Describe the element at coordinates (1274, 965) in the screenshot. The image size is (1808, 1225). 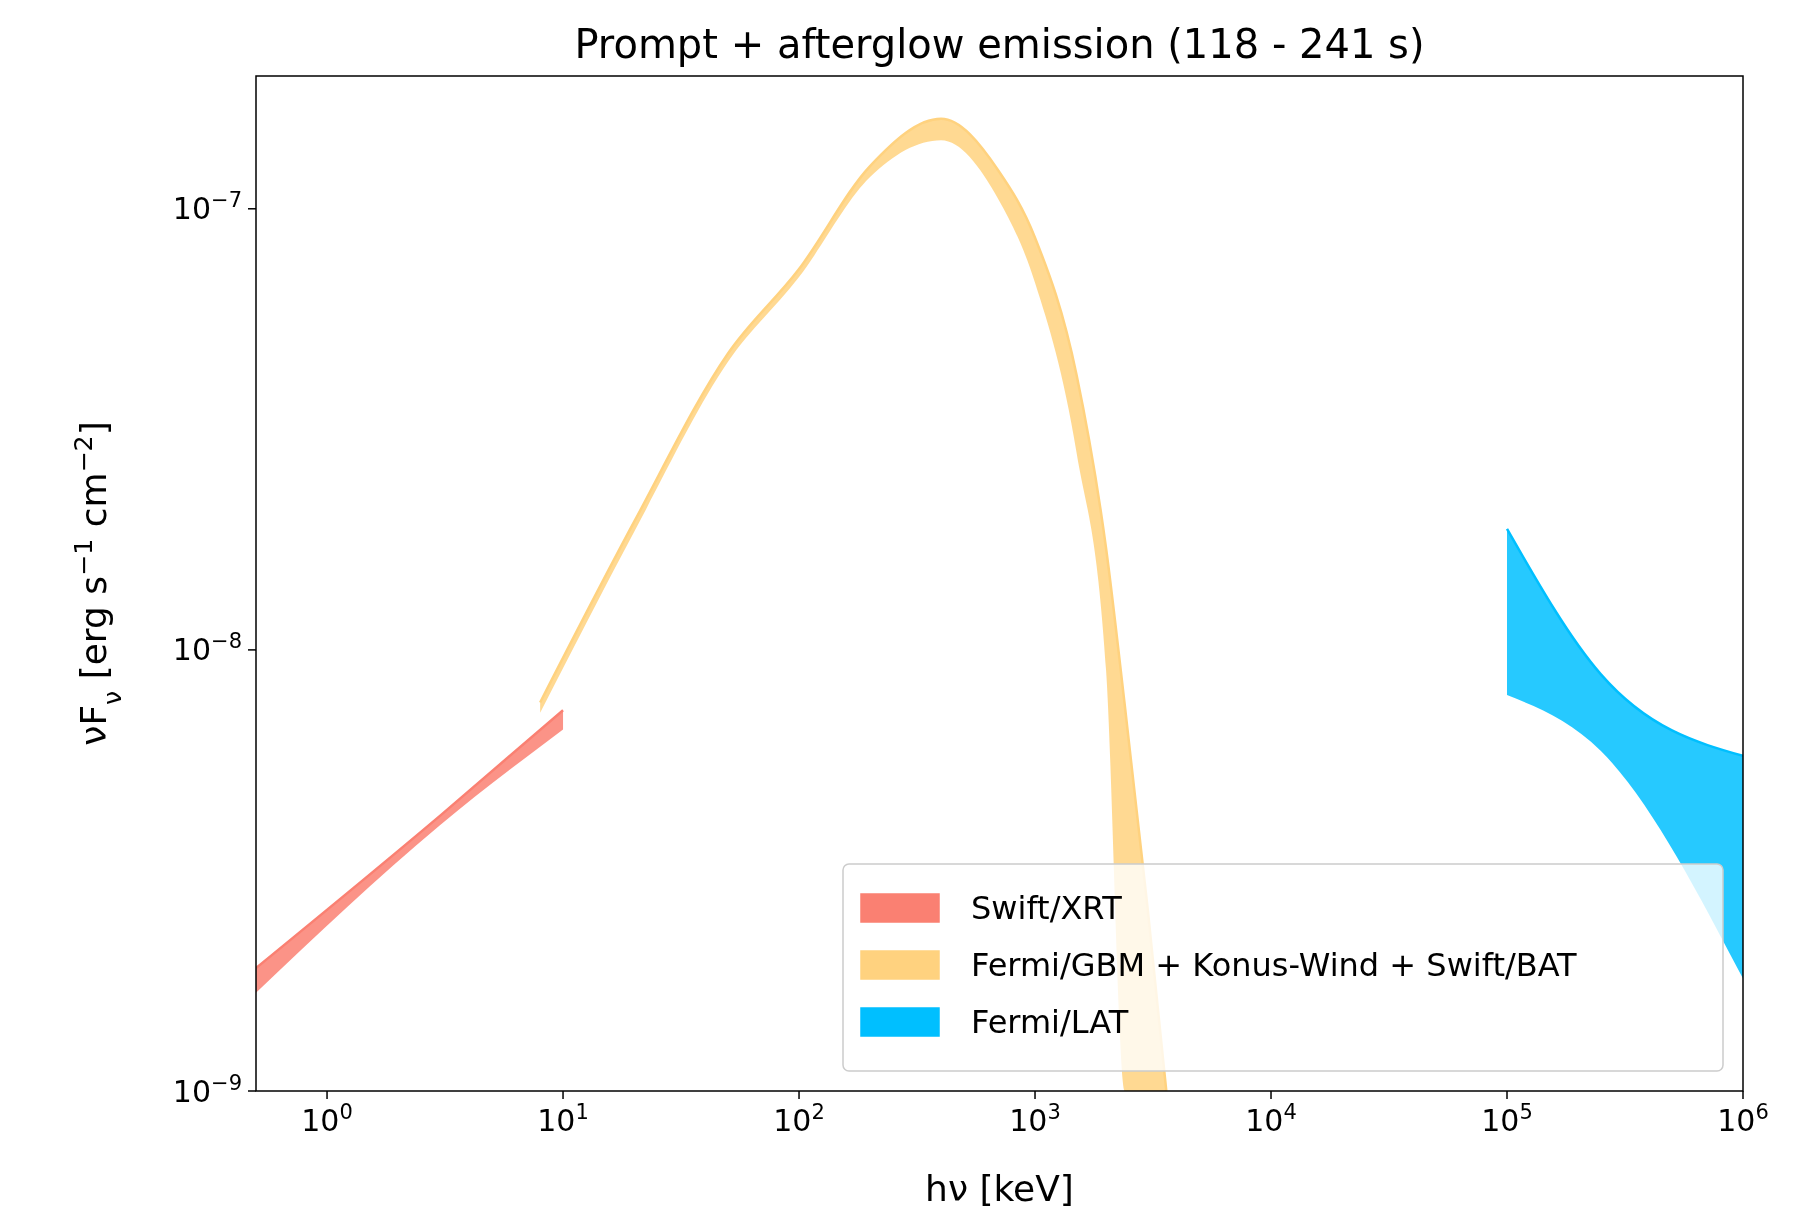
I see `legend-label: Fermi/GBM + Konus-Wind + Swift/BAT` at that location.